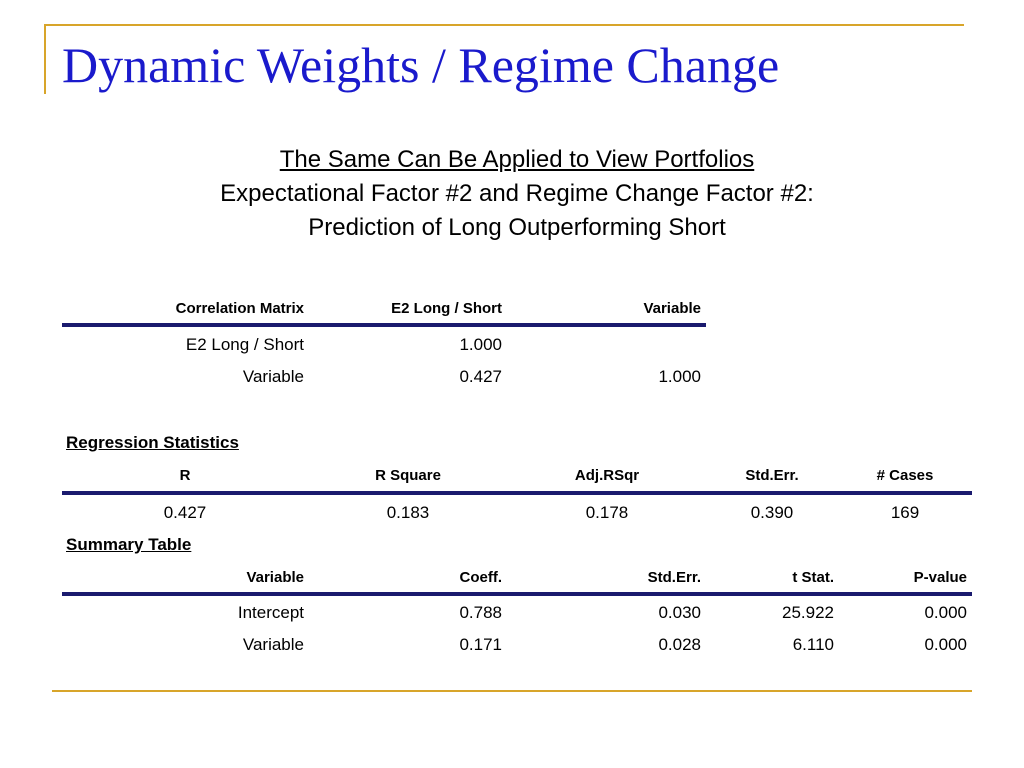  What do you see at coordinates (940, 577) in the screenshot?
I see `sum-header-pvalue: P-value` at bounding box center [940, 577].